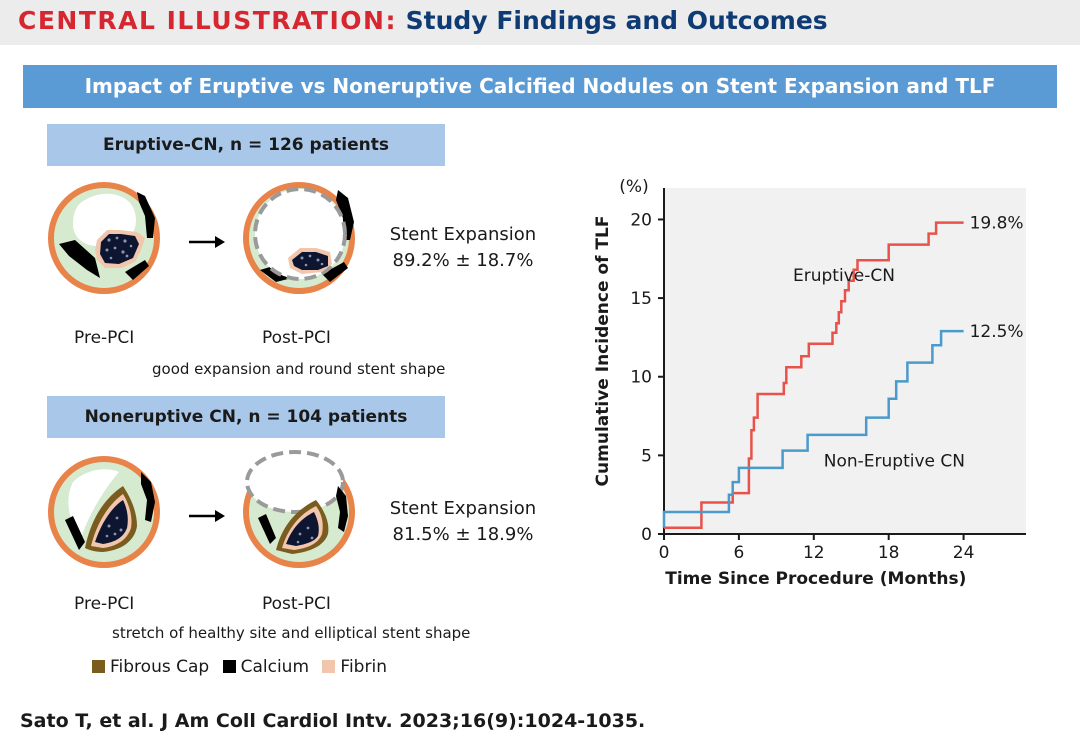 This screenshot has height=750, width=1080. I want to click on end-value-label: 19.8%, so click(997, 224).